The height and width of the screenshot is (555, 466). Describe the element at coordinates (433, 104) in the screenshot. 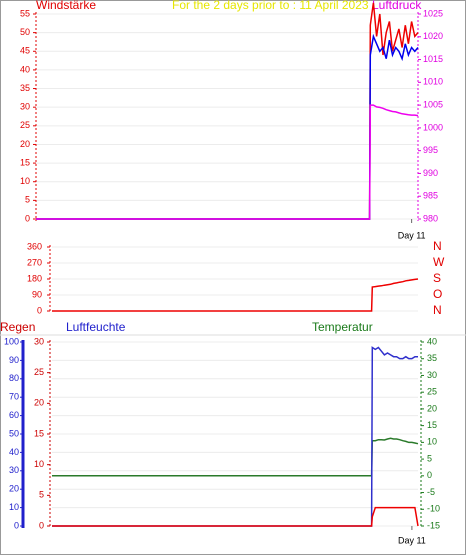

I see `y-tick-label: 1005` at that location.